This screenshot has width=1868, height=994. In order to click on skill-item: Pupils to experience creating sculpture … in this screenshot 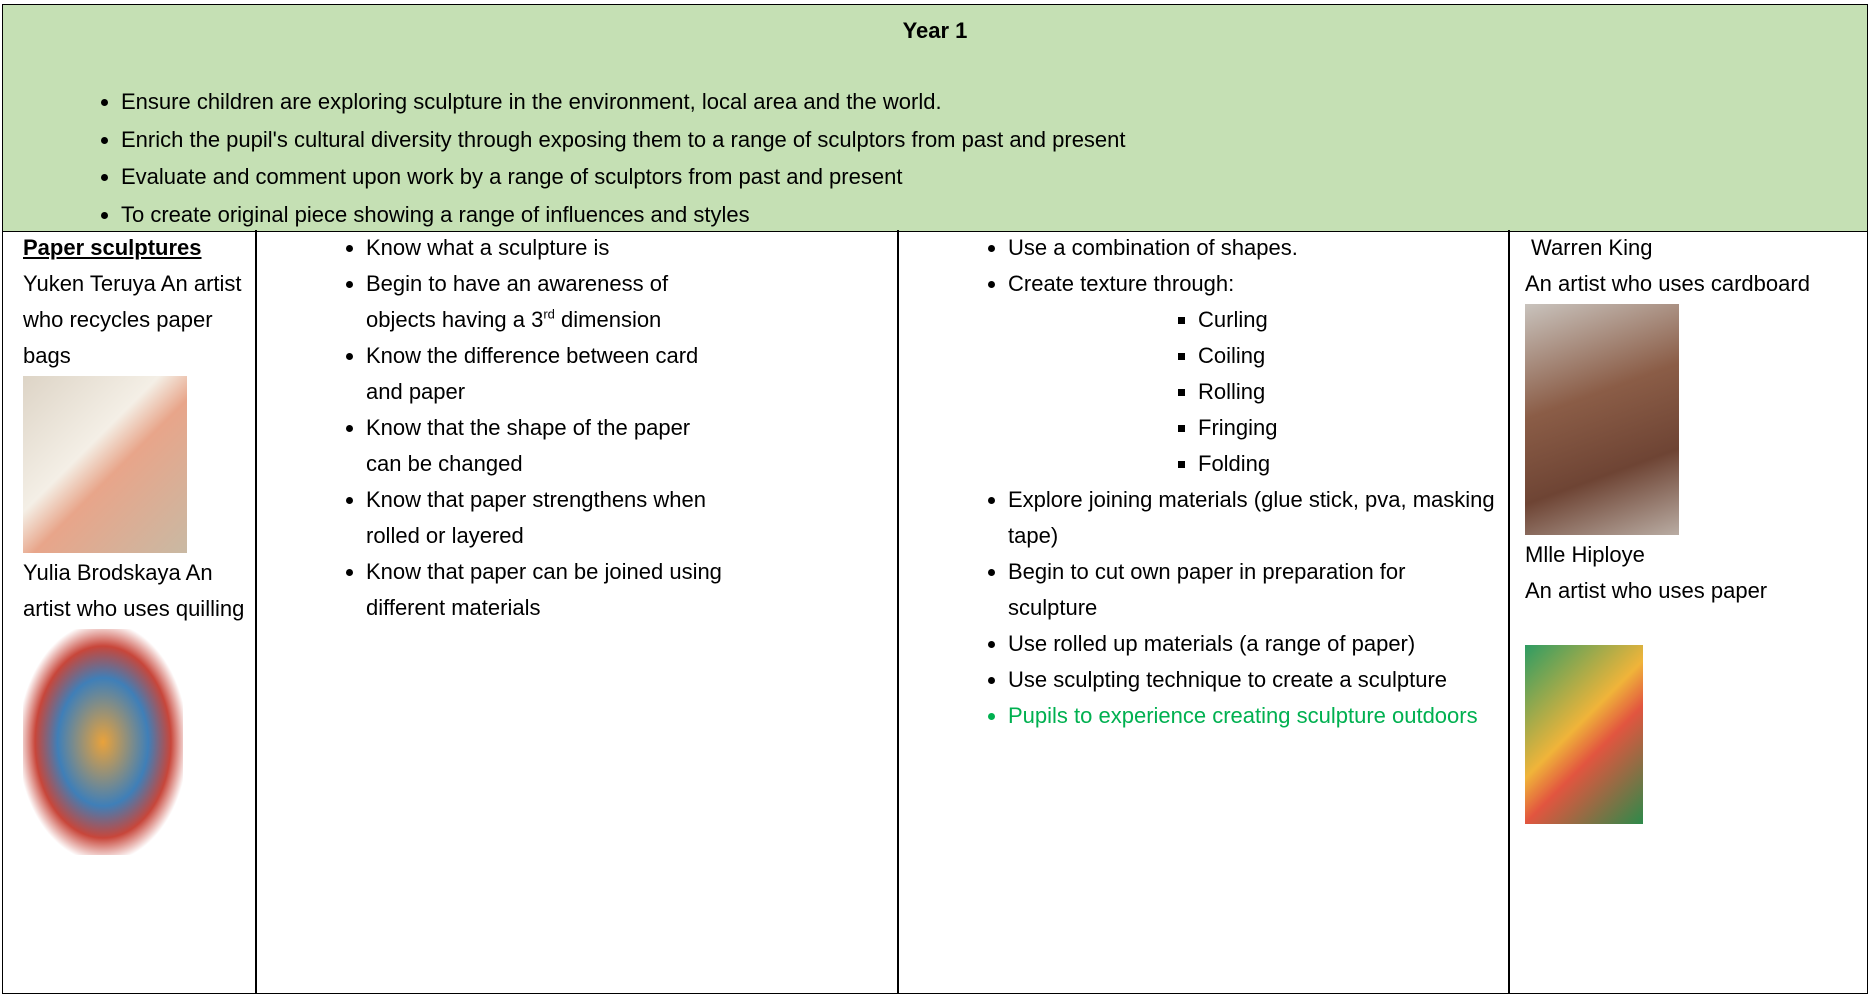, I will do `click(1253, 716)`.